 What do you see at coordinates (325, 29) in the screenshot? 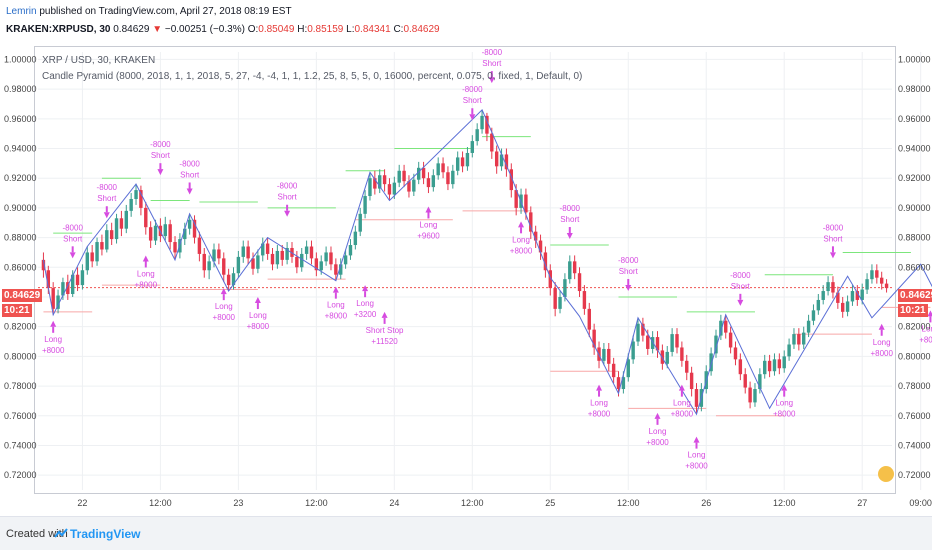
I see `high-value: 0.85159` at bounding box center [325, 29].